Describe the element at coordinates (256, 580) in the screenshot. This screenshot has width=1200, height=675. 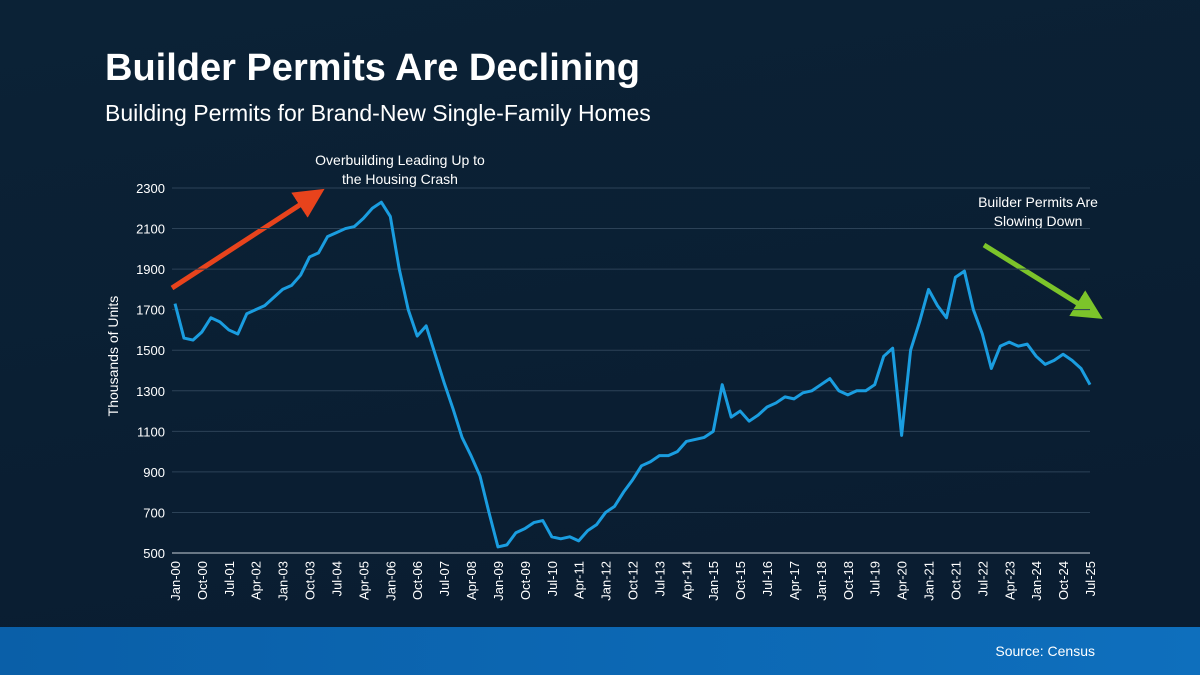
I see `x-tick-label: Apr-02` at that location.